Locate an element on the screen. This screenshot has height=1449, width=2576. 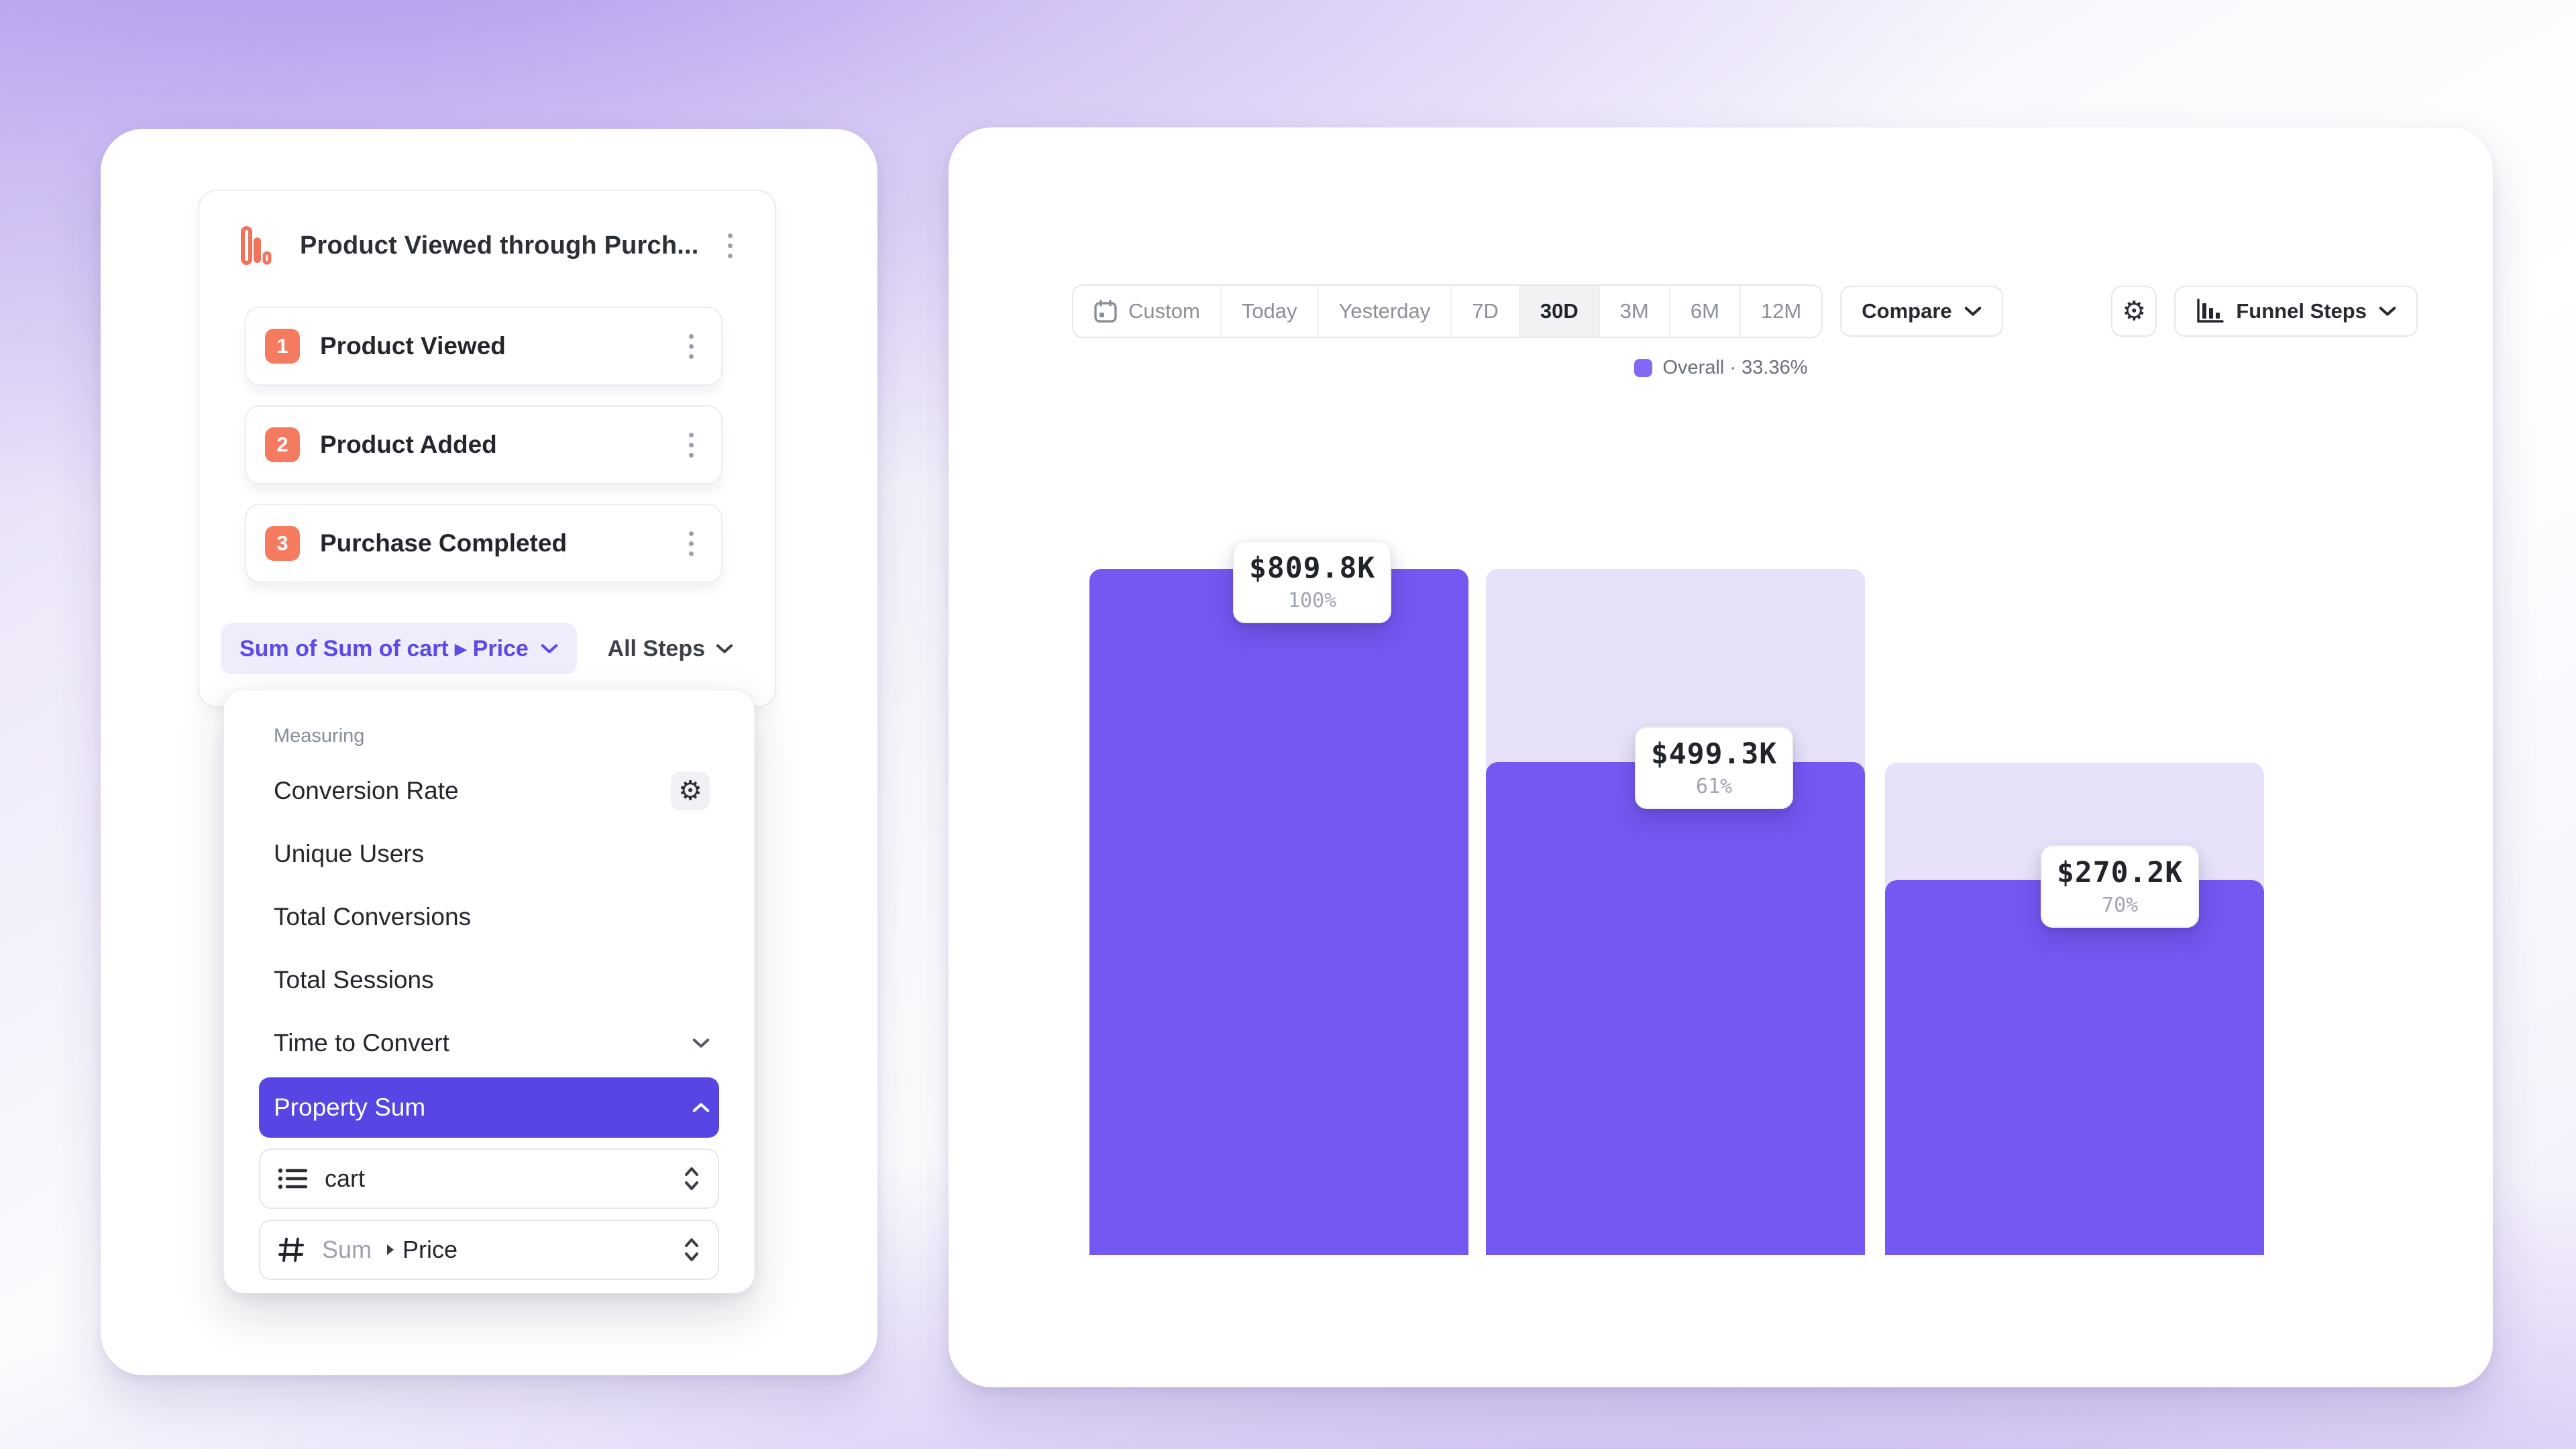
report-menu-button is located at coordinates (730, 245).